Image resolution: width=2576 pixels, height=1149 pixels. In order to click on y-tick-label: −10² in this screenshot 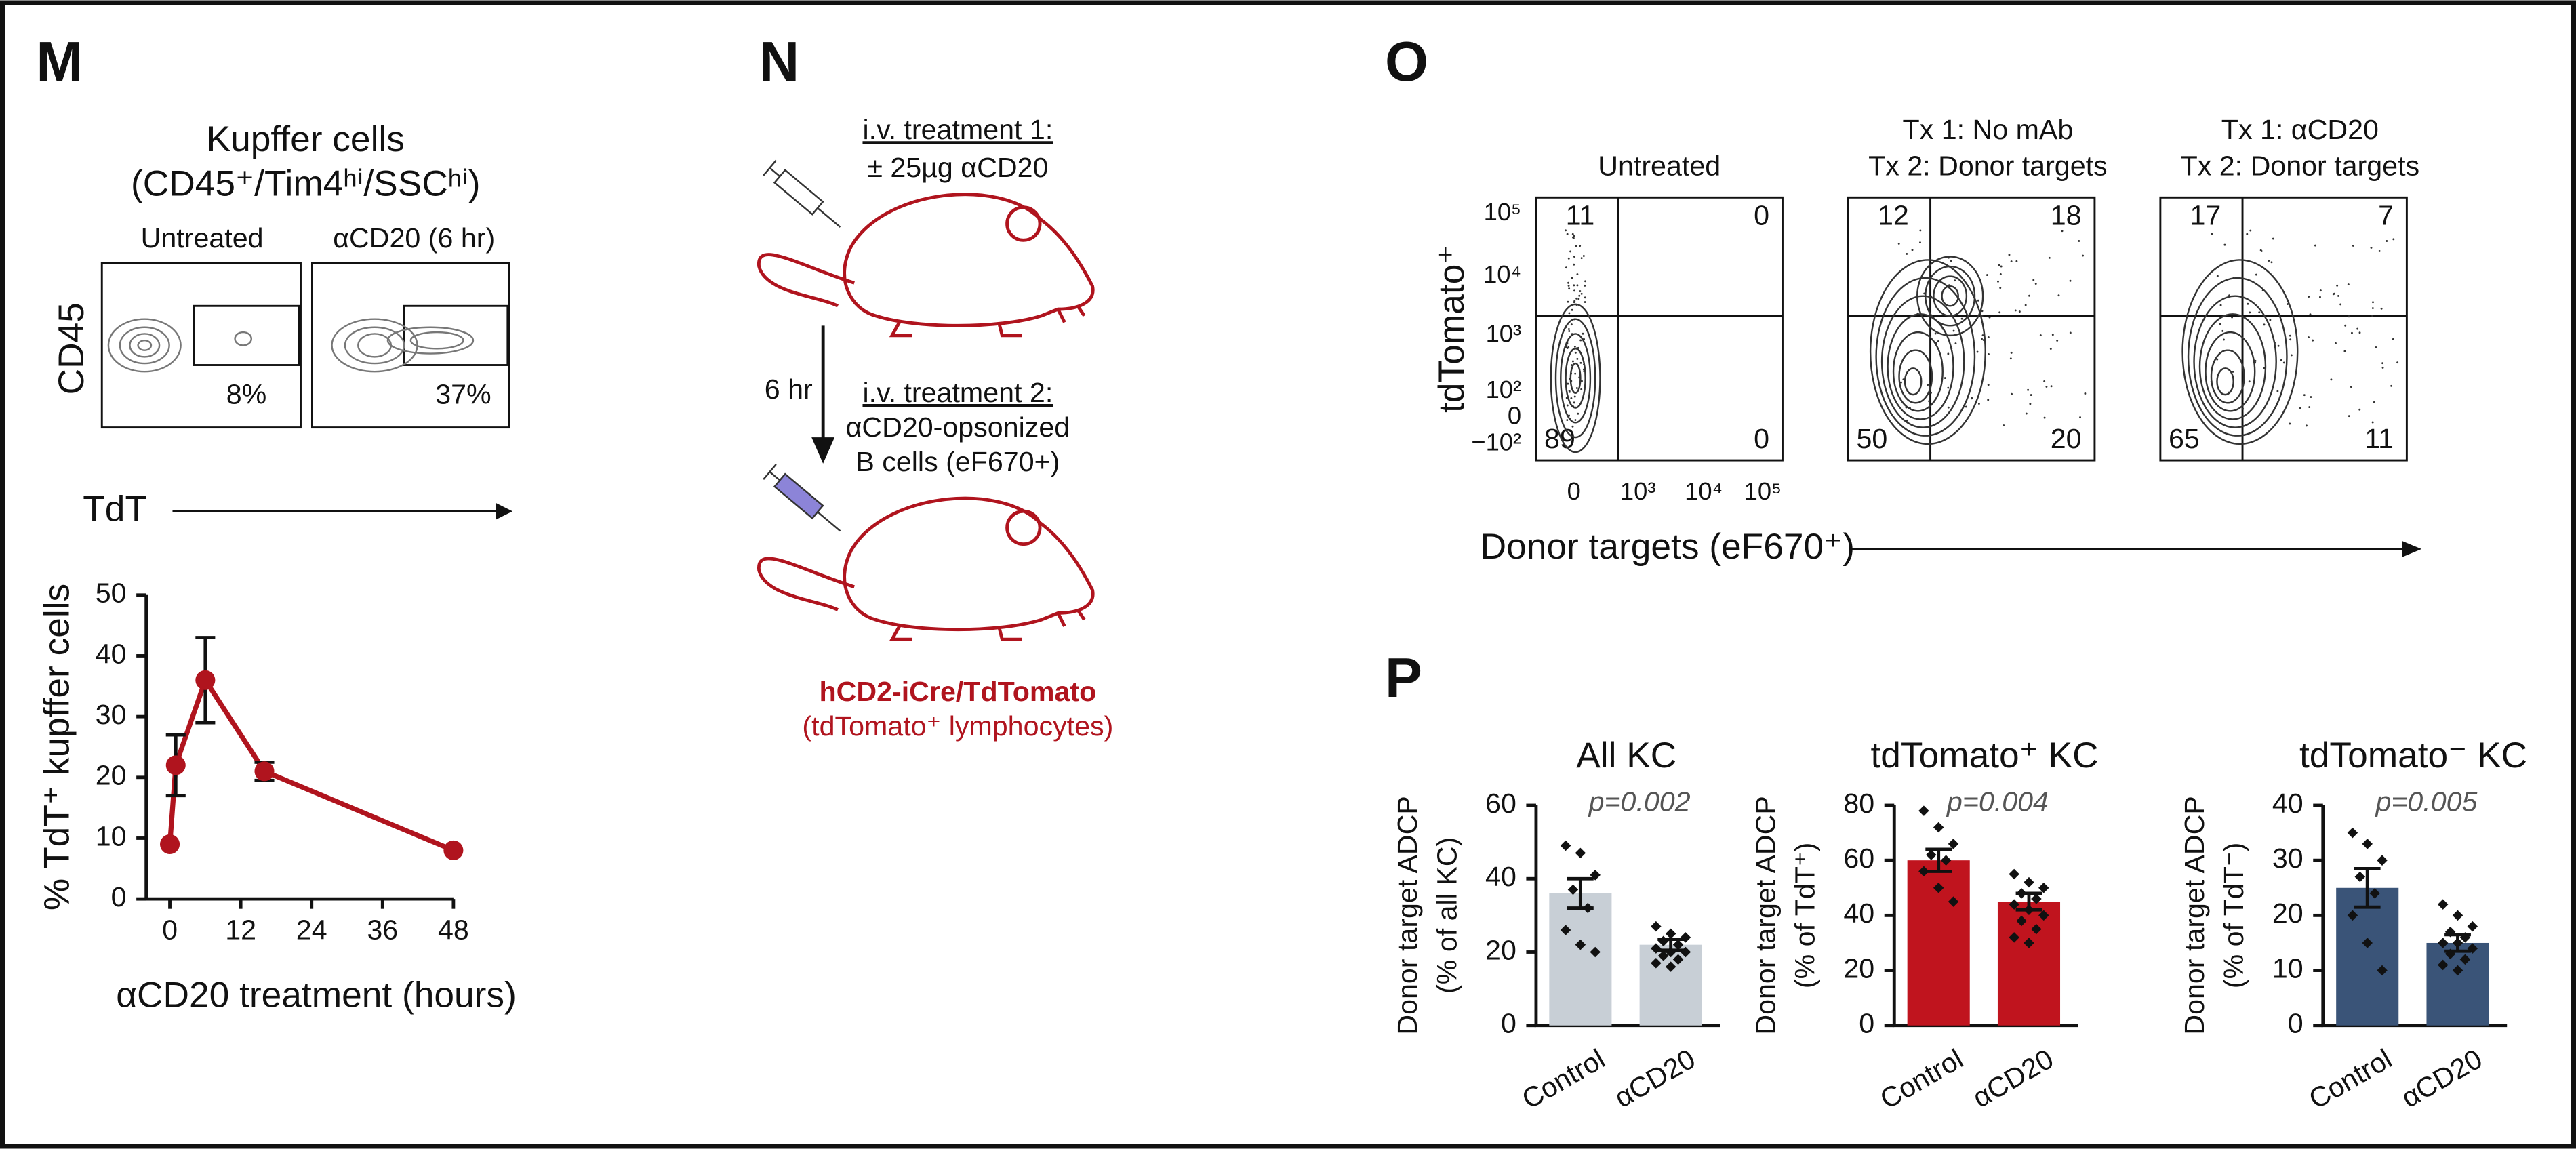, I will do `click(1496, 442)`.